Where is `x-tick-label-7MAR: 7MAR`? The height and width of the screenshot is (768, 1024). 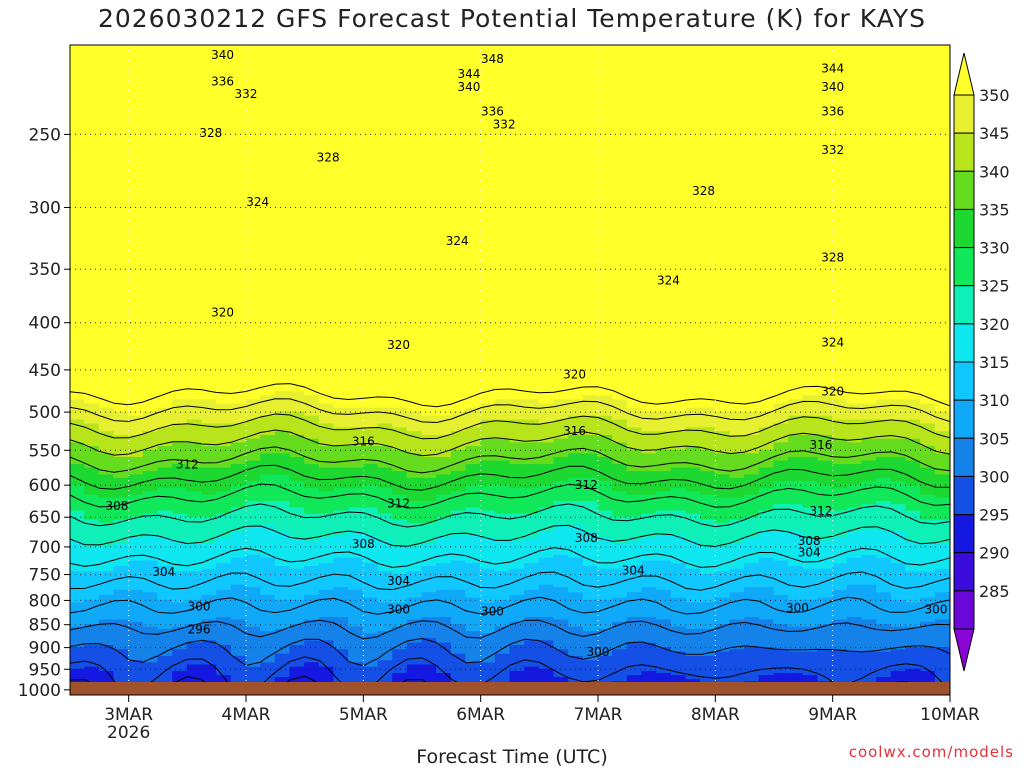
x-tick-label-7MAR: 7MAR is located at coordinates (598, 715).